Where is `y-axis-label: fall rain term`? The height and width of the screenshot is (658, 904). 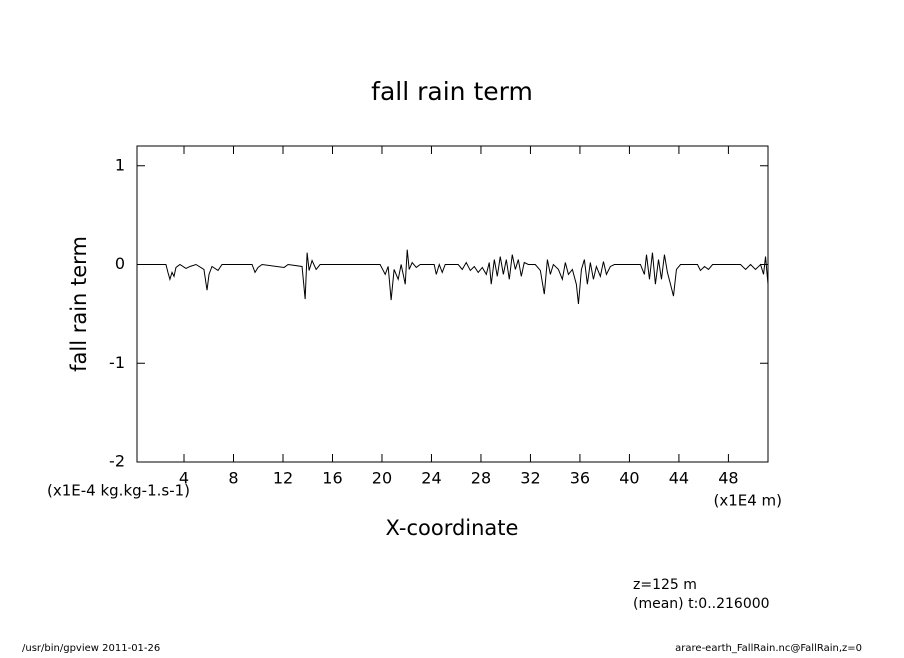 y-axis-label: fall rain term is located at coordinates (79, 304).